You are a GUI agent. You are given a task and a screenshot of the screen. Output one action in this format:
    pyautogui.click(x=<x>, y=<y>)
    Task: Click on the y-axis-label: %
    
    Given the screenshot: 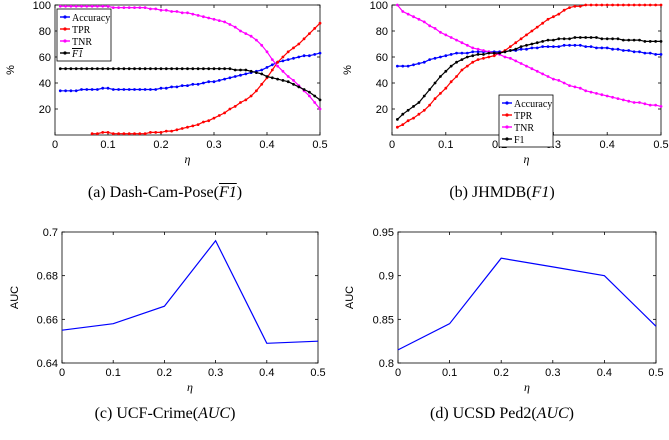 What is the action you would take?
    pyautogui.click(x=348, y=70)
    